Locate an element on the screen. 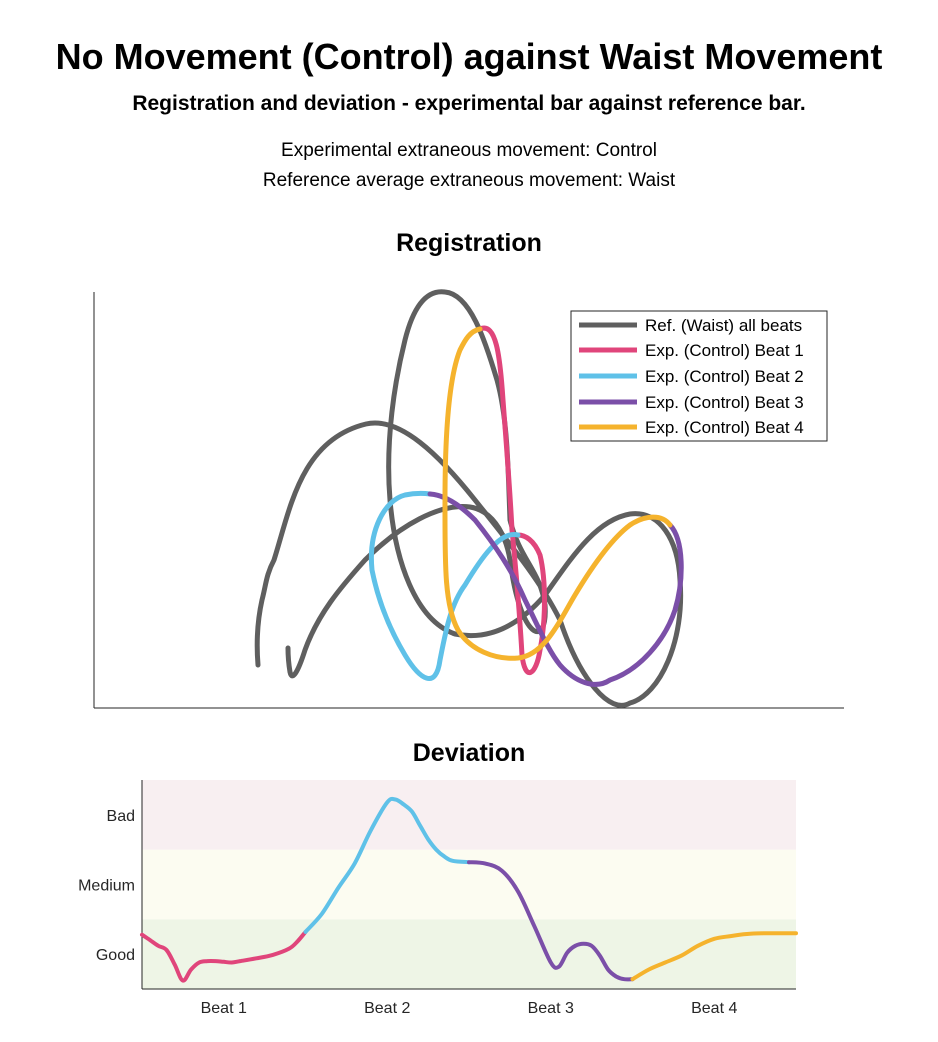 This screenshot has height=1042, width=938. y-tick-label: Bad is located at coordinates (121, 816).